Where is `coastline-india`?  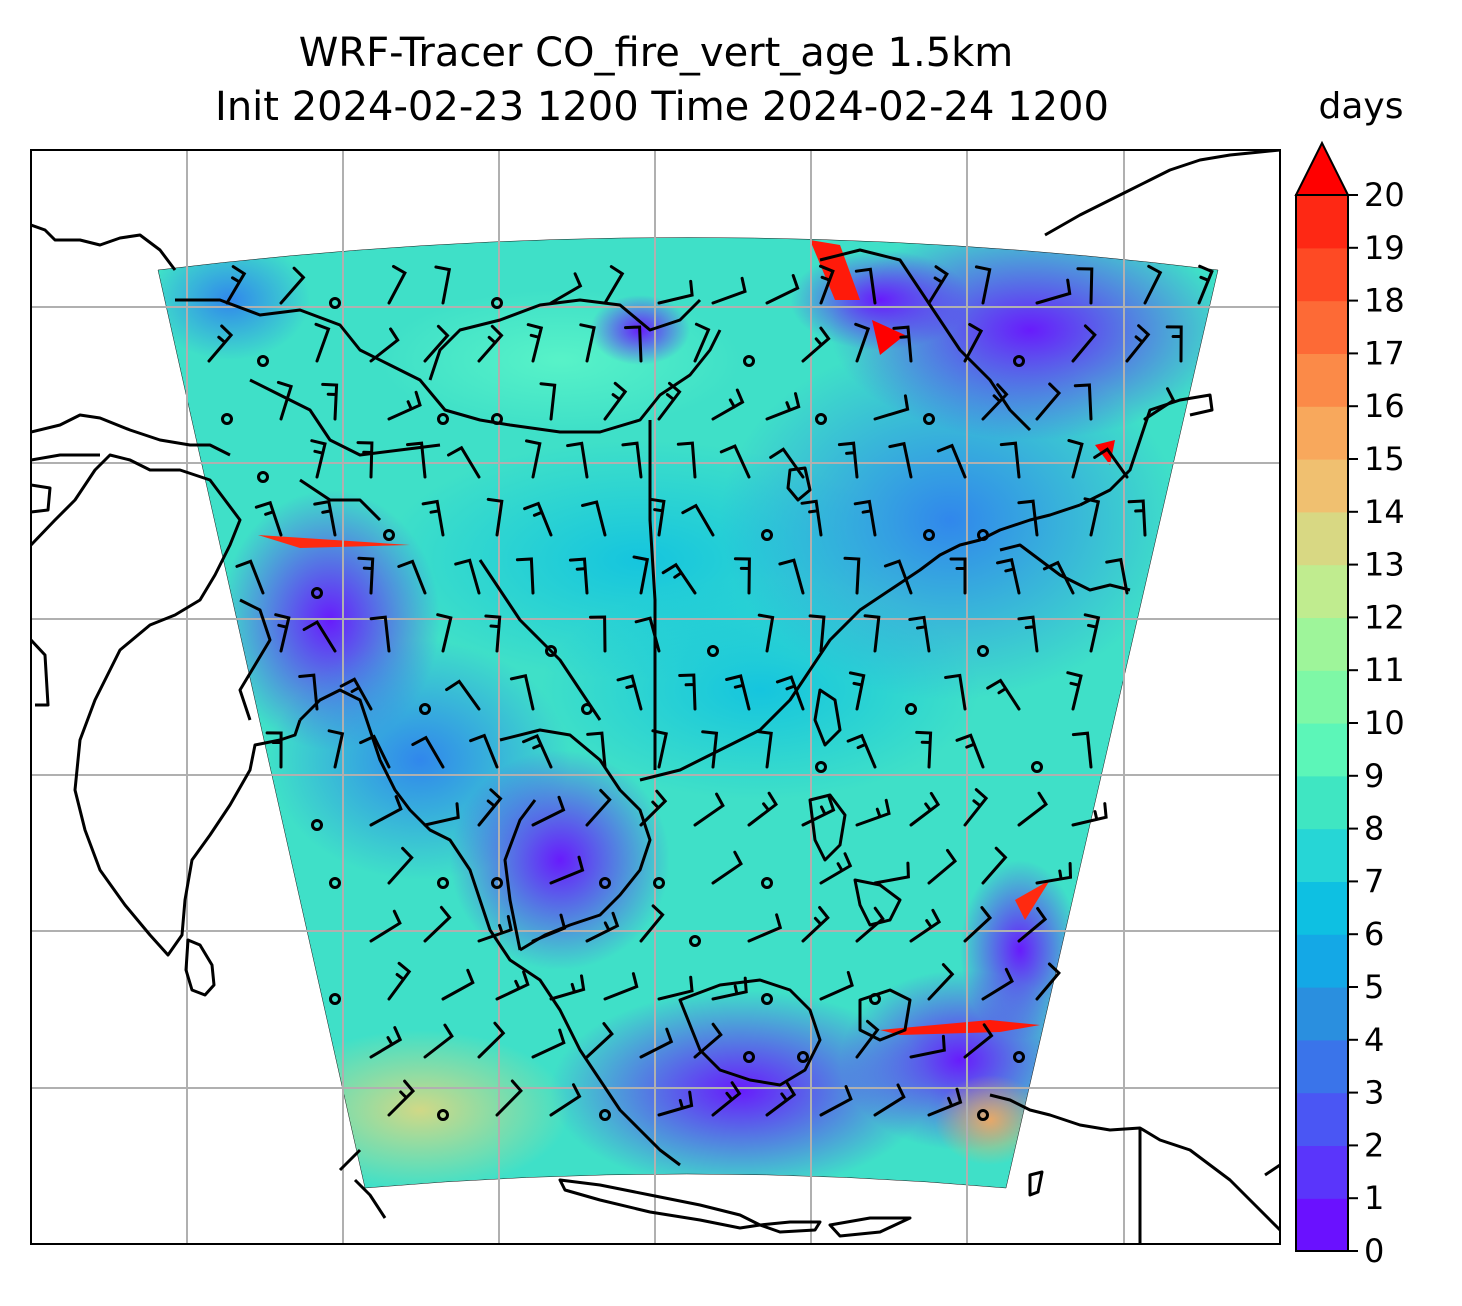
coastline-india is located at coordinates (166, 705).